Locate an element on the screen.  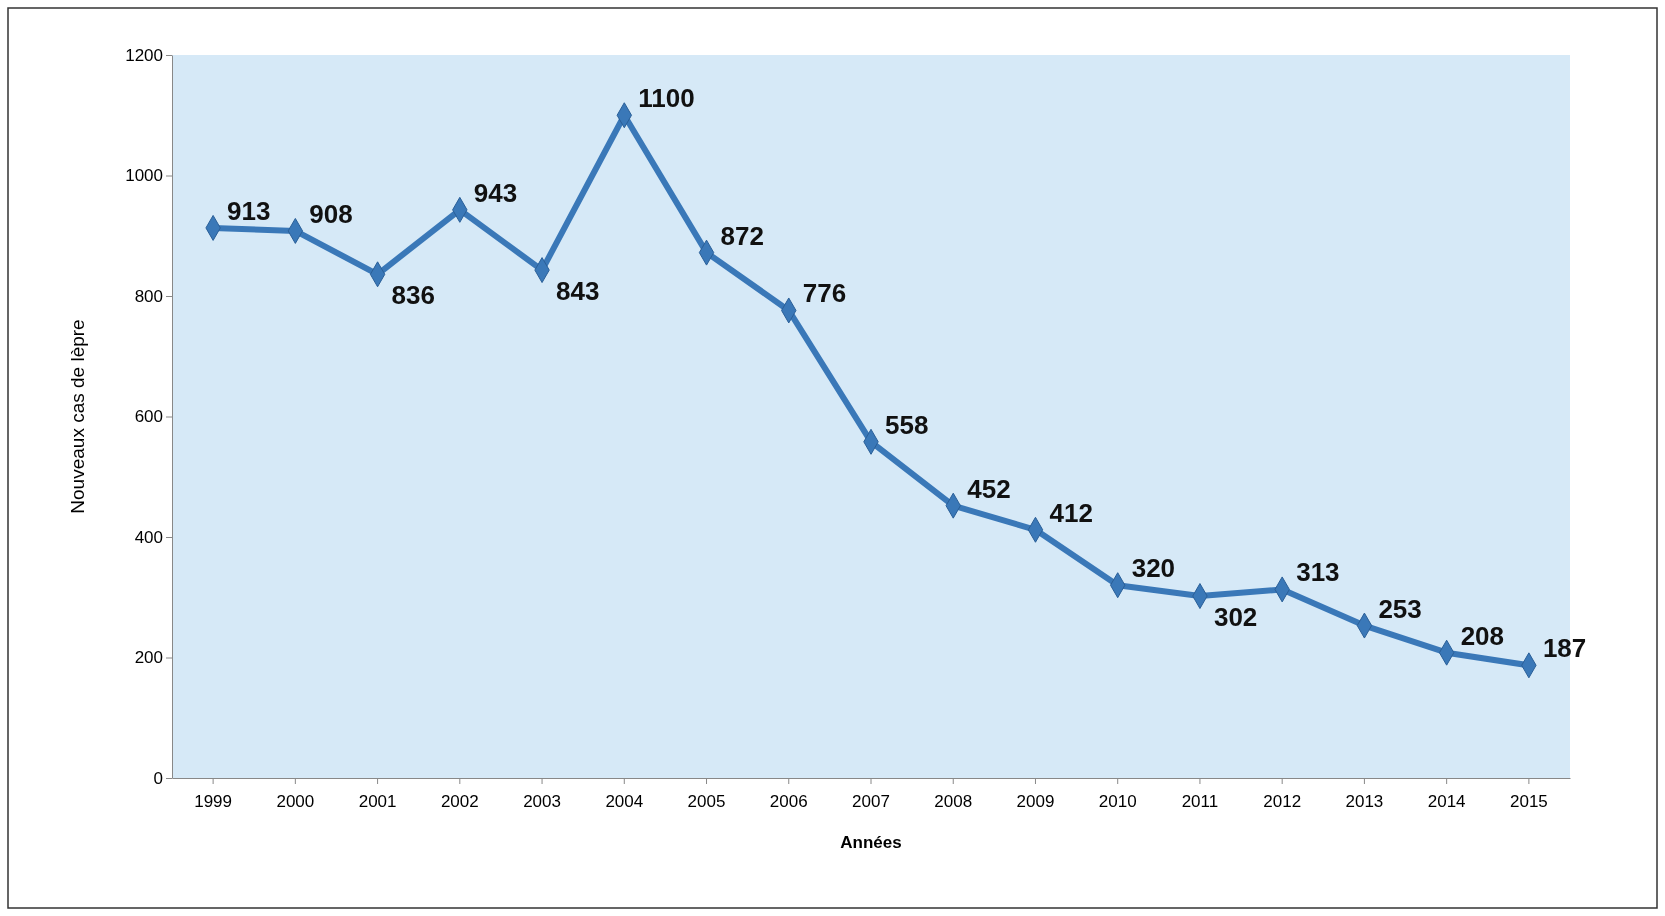
data-label: 836 is located at coordinates (413, 295).